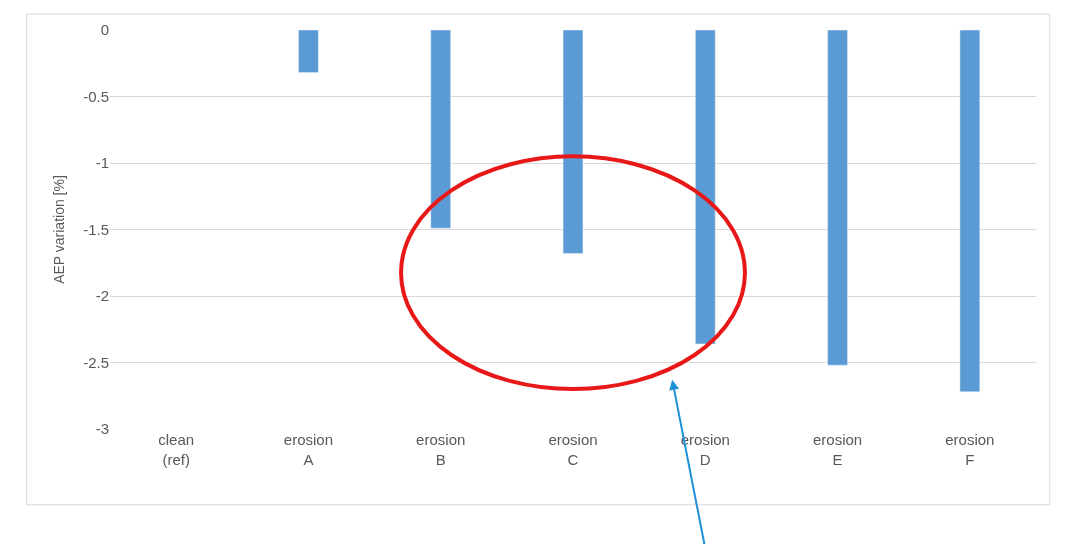 This screenshot has width=1071, height=544. I want to click on y-tick-label: -3, so click(102, 429).